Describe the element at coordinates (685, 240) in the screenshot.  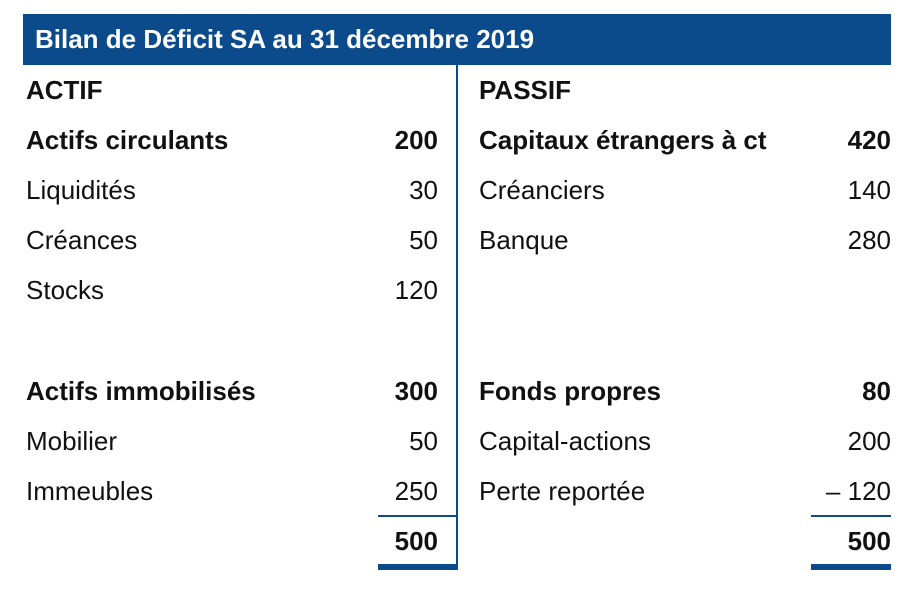
I see `passif-row-bank: Banque 280` at that location.